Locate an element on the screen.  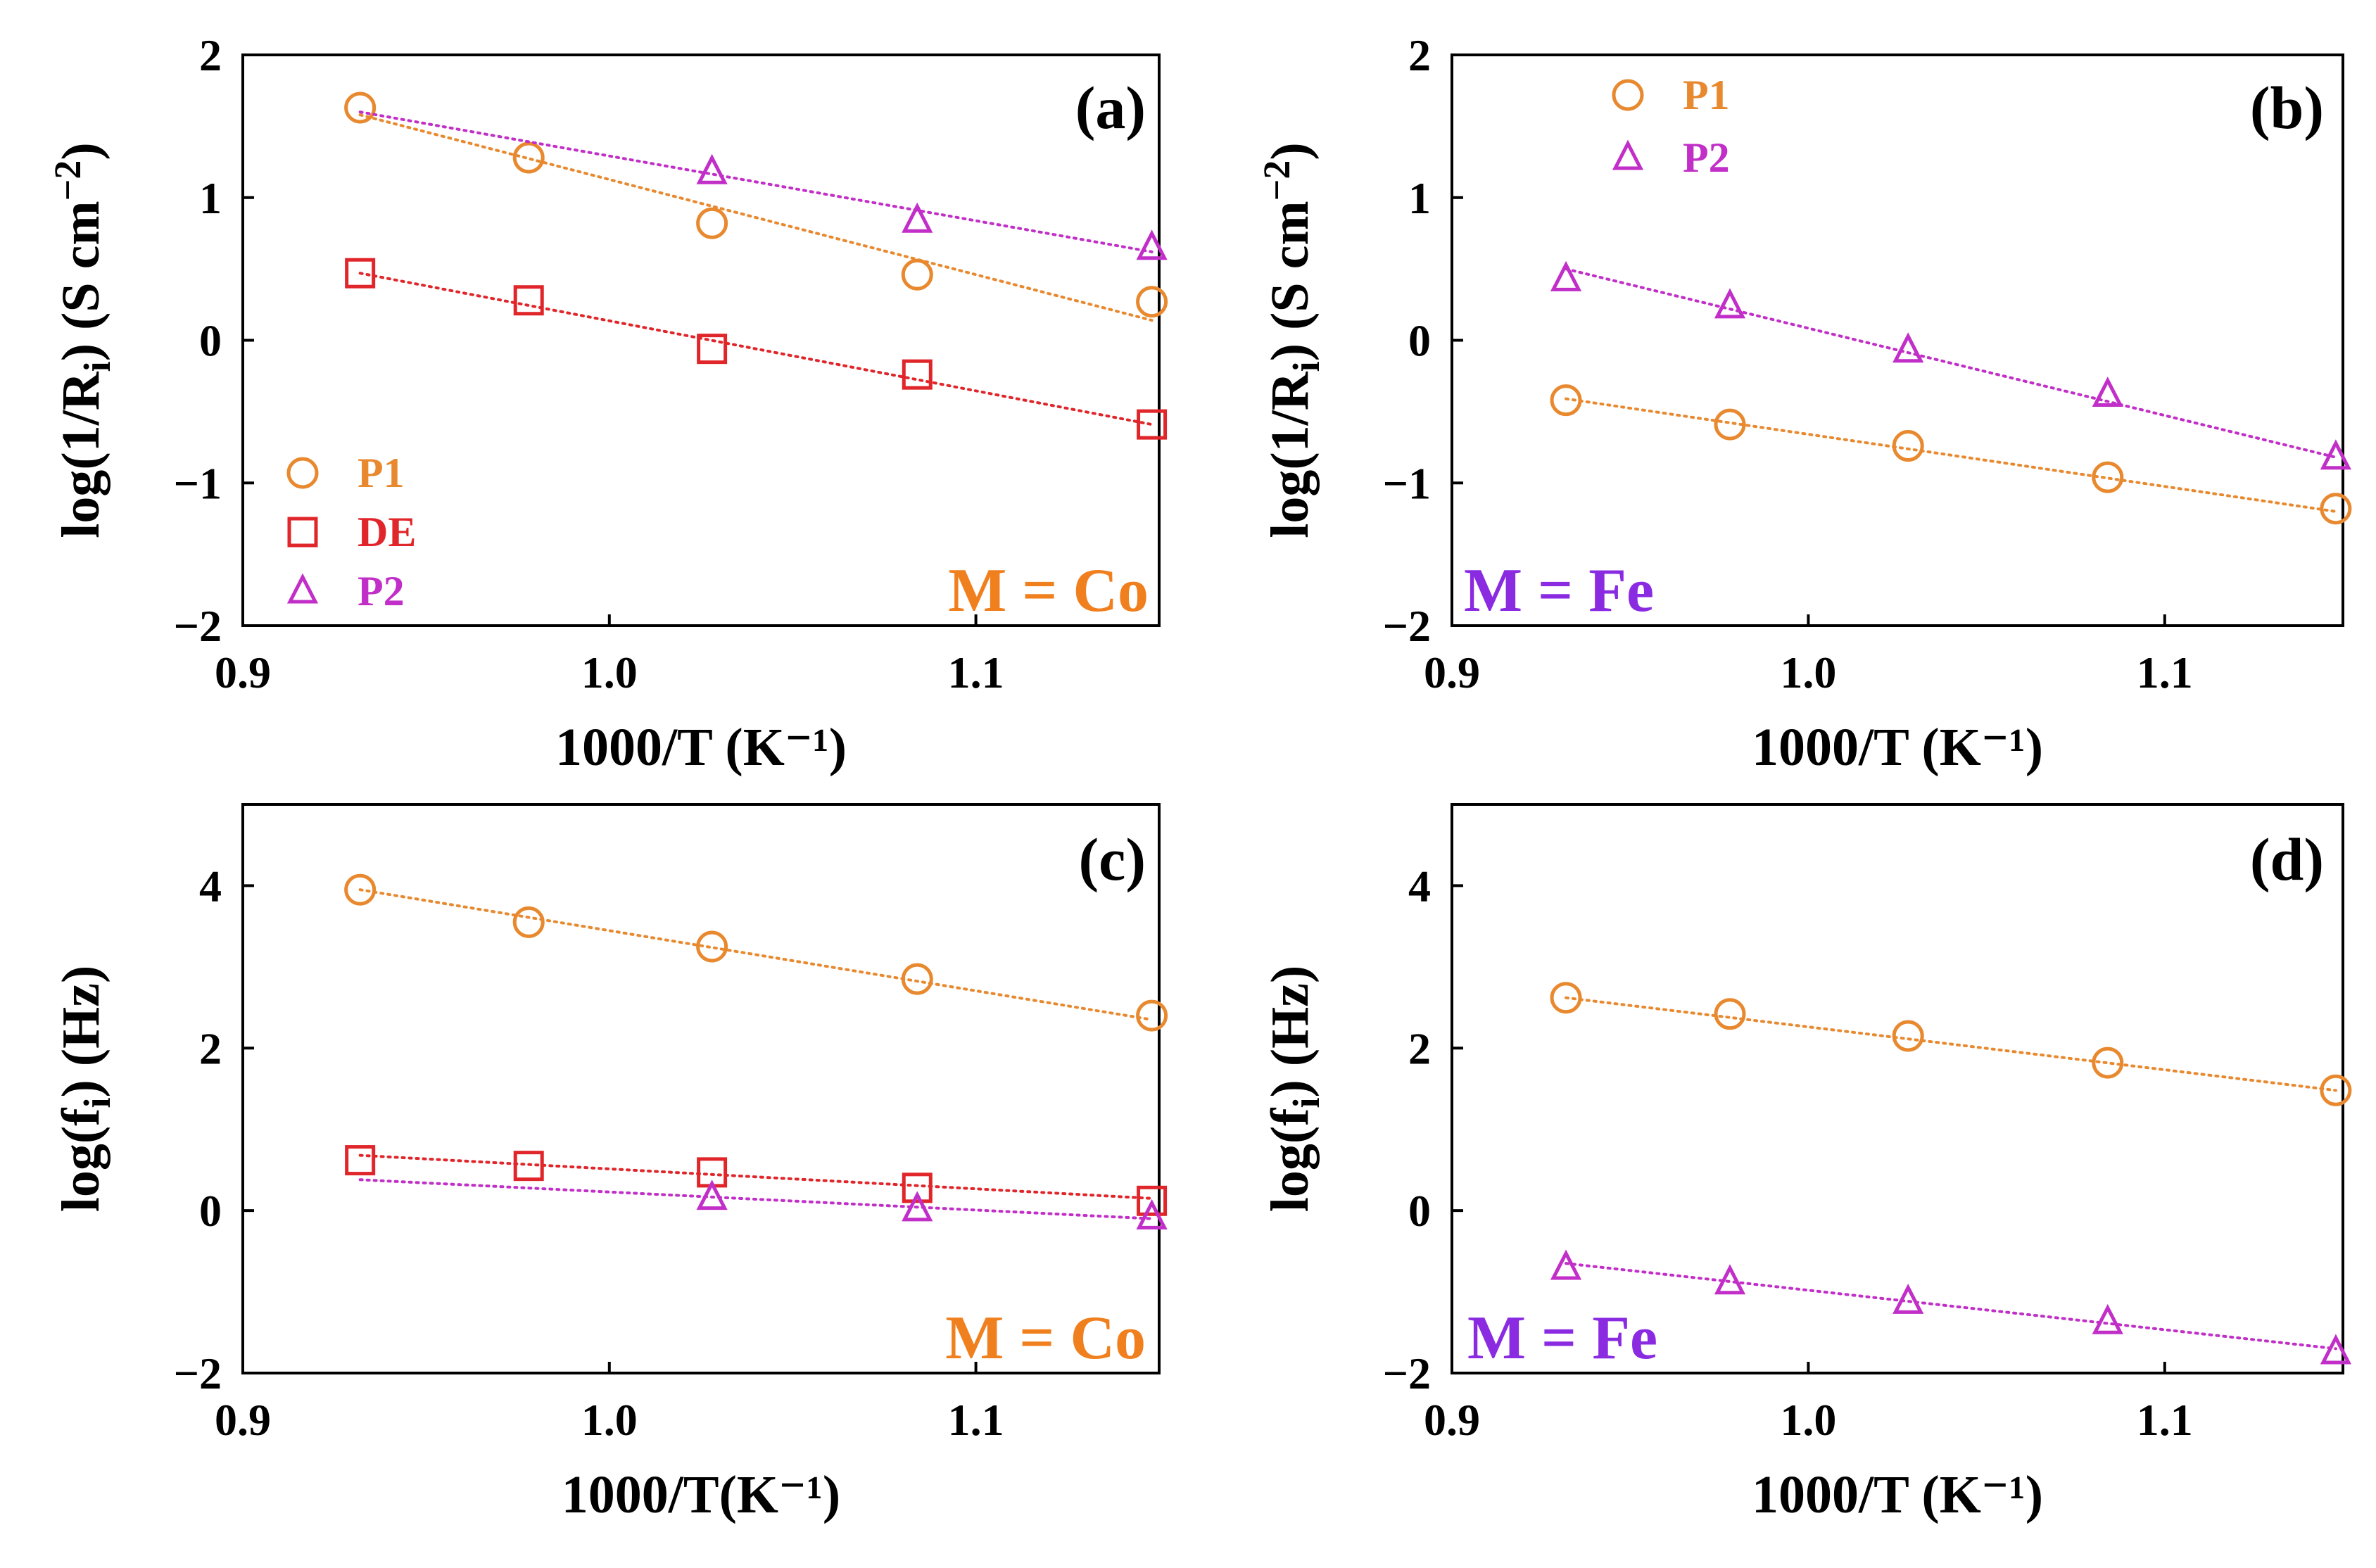
y-axis-title-part: log(1/R is located at coordinates (1290, 454).